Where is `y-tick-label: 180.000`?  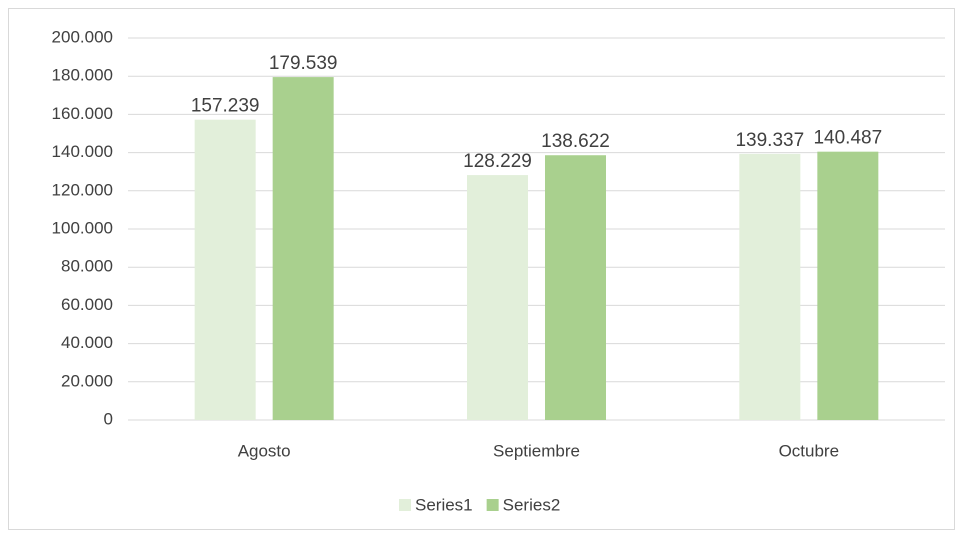
y-tick-label: 180.000 is located at coordinates (82, 75).